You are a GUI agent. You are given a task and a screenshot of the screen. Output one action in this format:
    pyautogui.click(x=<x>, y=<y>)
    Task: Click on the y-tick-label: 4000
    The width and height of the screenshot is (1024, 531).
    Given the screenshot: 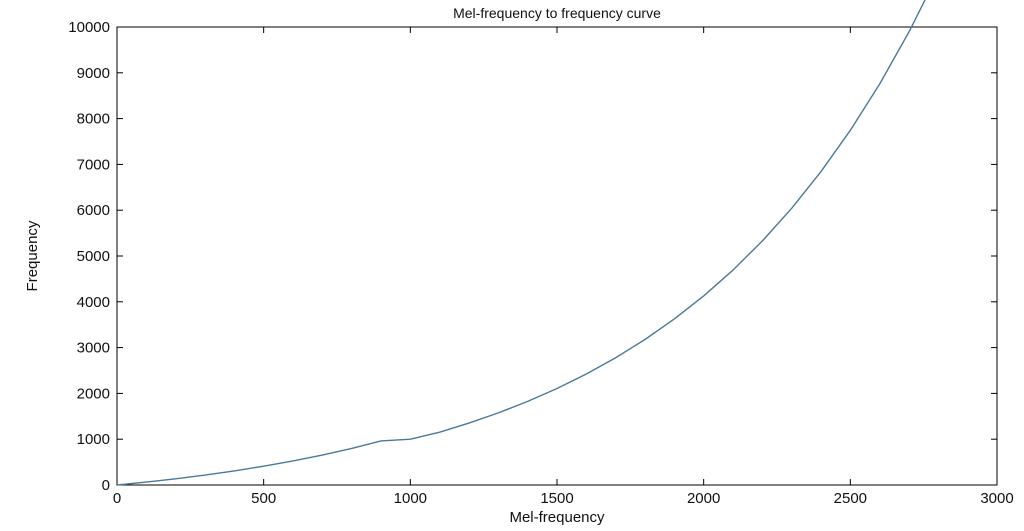 What is the action you would take?
    pyautogui.click(x=93, y=302)
    